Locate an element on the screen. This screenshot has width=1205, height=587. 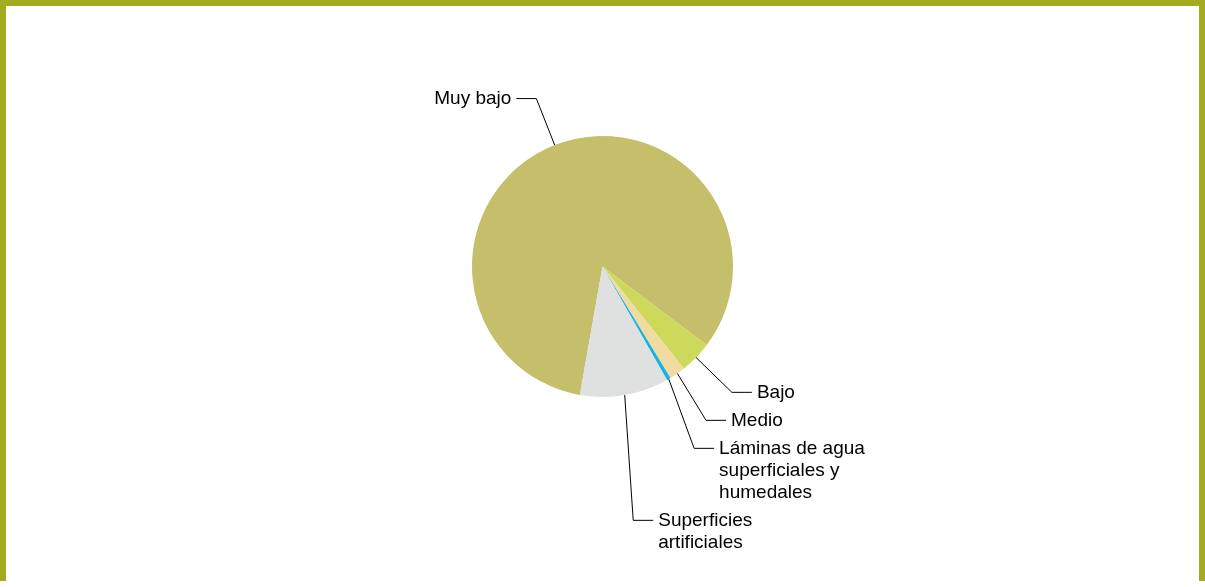
slice-label: Láminas de agua superficiales y humedales is located at coordinates (792, 469).